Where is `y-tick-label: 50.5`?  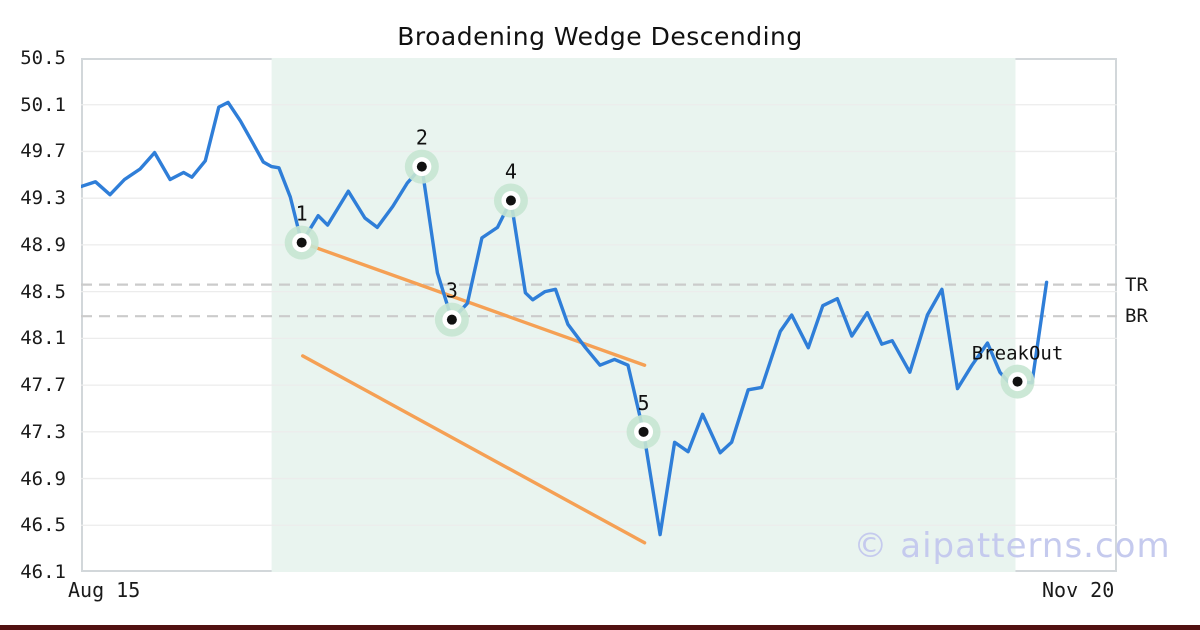 y-tick-label: 50.5 is located at coordinates (43, 58).